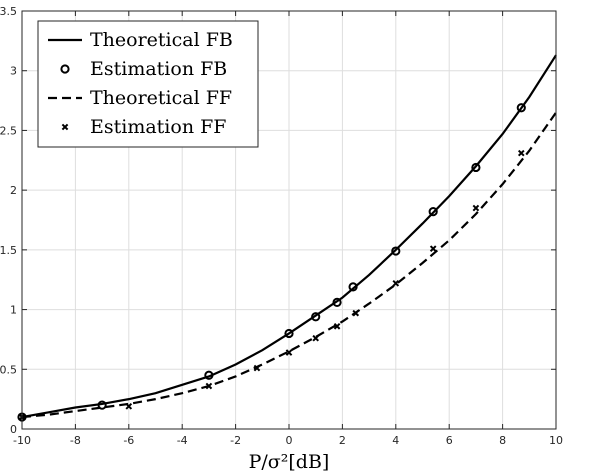 The height and width of the screenshot is (473, 598). What do you see at coordinates (556, 440) in the screenshot?
I see `x-tick-label: 10` at bounding box center [556, 440].